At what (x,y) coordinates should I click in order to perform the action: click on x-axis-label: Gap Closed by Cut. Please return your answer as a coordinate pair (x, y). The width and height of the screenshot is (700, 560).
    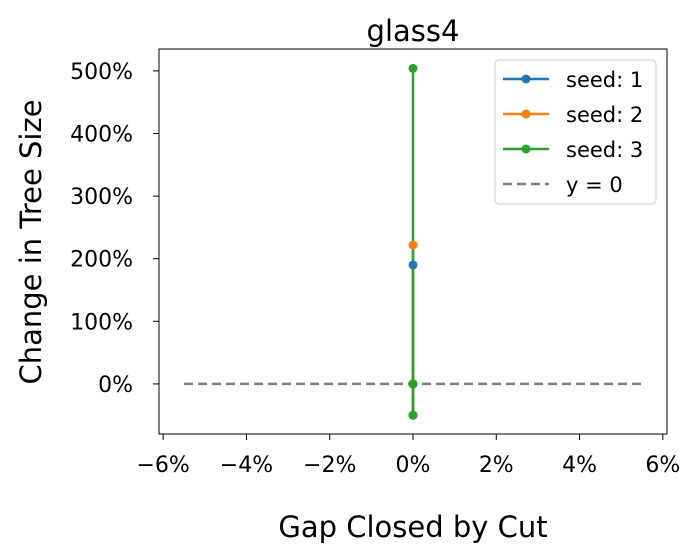
    Looking at the image, I should click on (412, 527).